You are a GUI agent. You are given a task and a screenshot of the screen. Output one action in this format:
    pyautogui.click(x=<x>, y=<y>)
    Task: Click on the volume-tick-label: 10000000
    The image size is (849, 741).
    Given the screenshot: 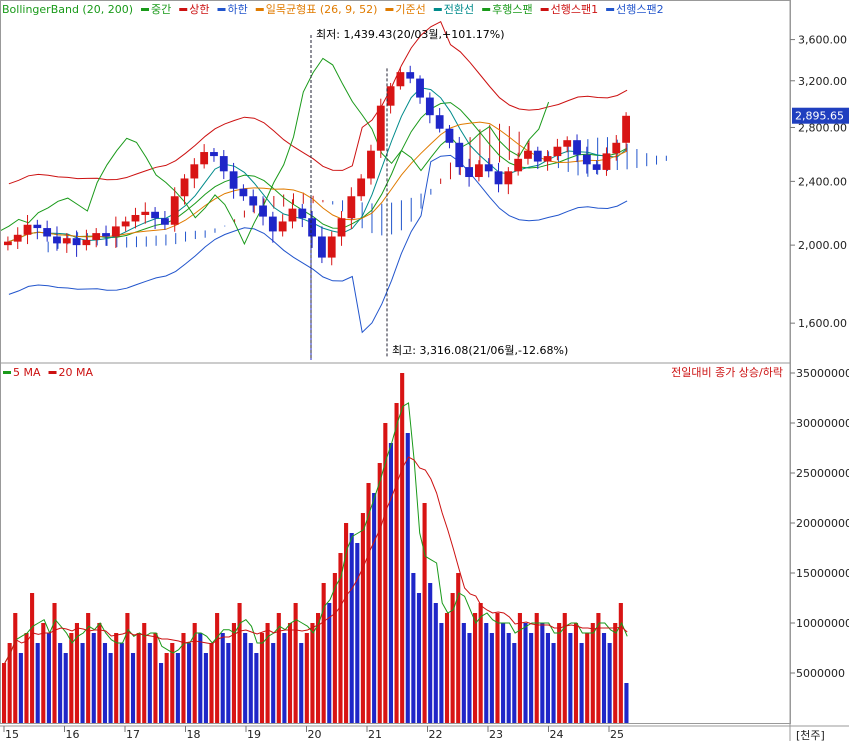 What is the action you would take?
    pyautogui.click(x=822, y=623)
    